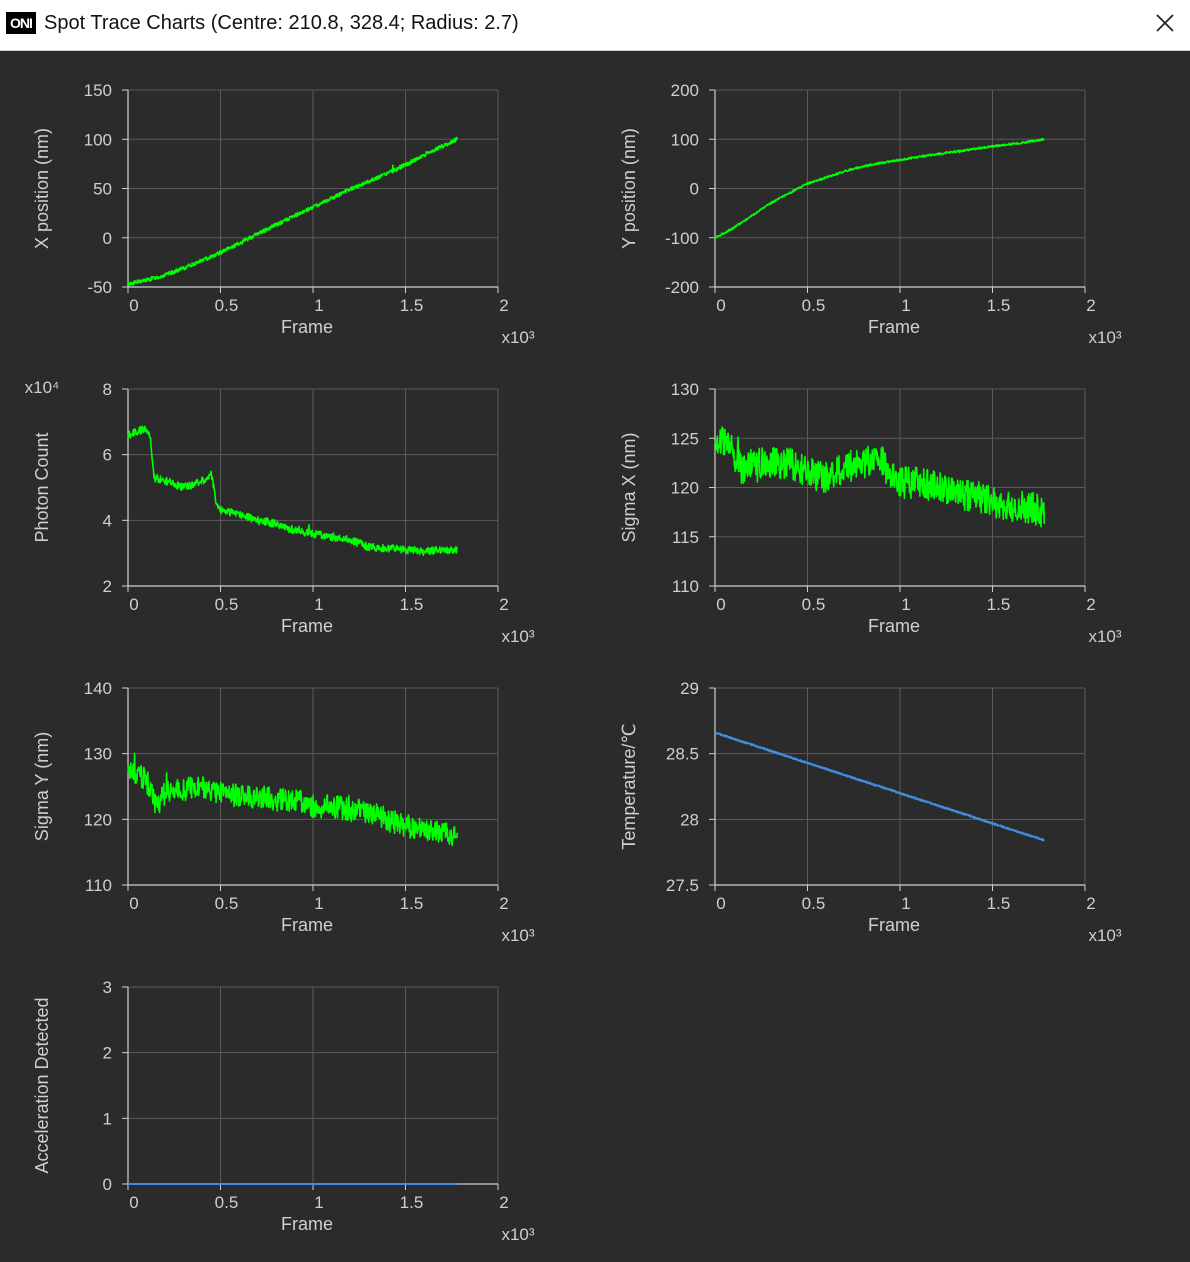 The width and height of the screenshot is (1190, 1262). I want to click on y-tick-label: 3, so click(107, 987).